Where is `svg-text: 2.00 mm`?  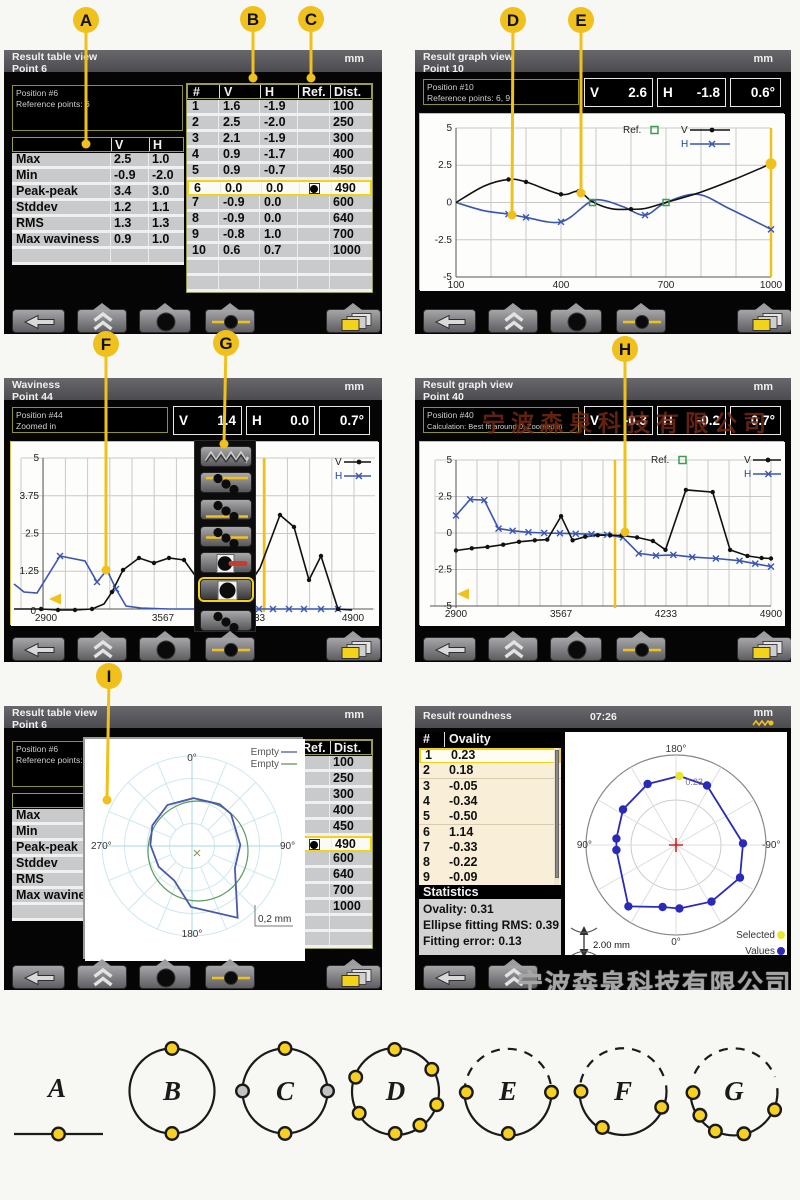 svg-text: 2.00 mm is located at coordinates (611, 945).